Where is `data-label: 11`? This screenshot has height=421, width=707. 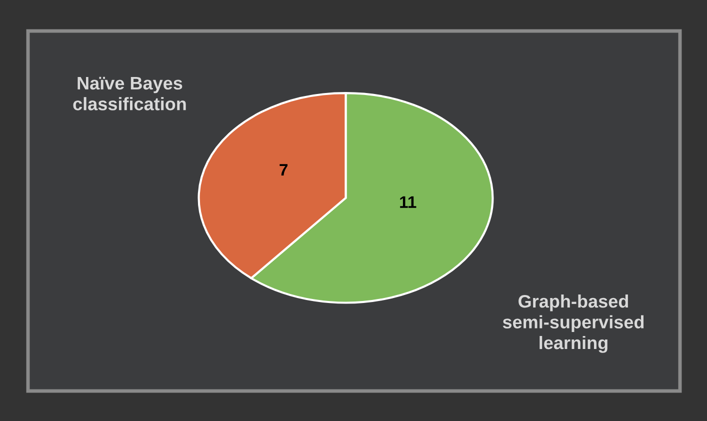 data-label: 11 is located at coordinates (408, 202).